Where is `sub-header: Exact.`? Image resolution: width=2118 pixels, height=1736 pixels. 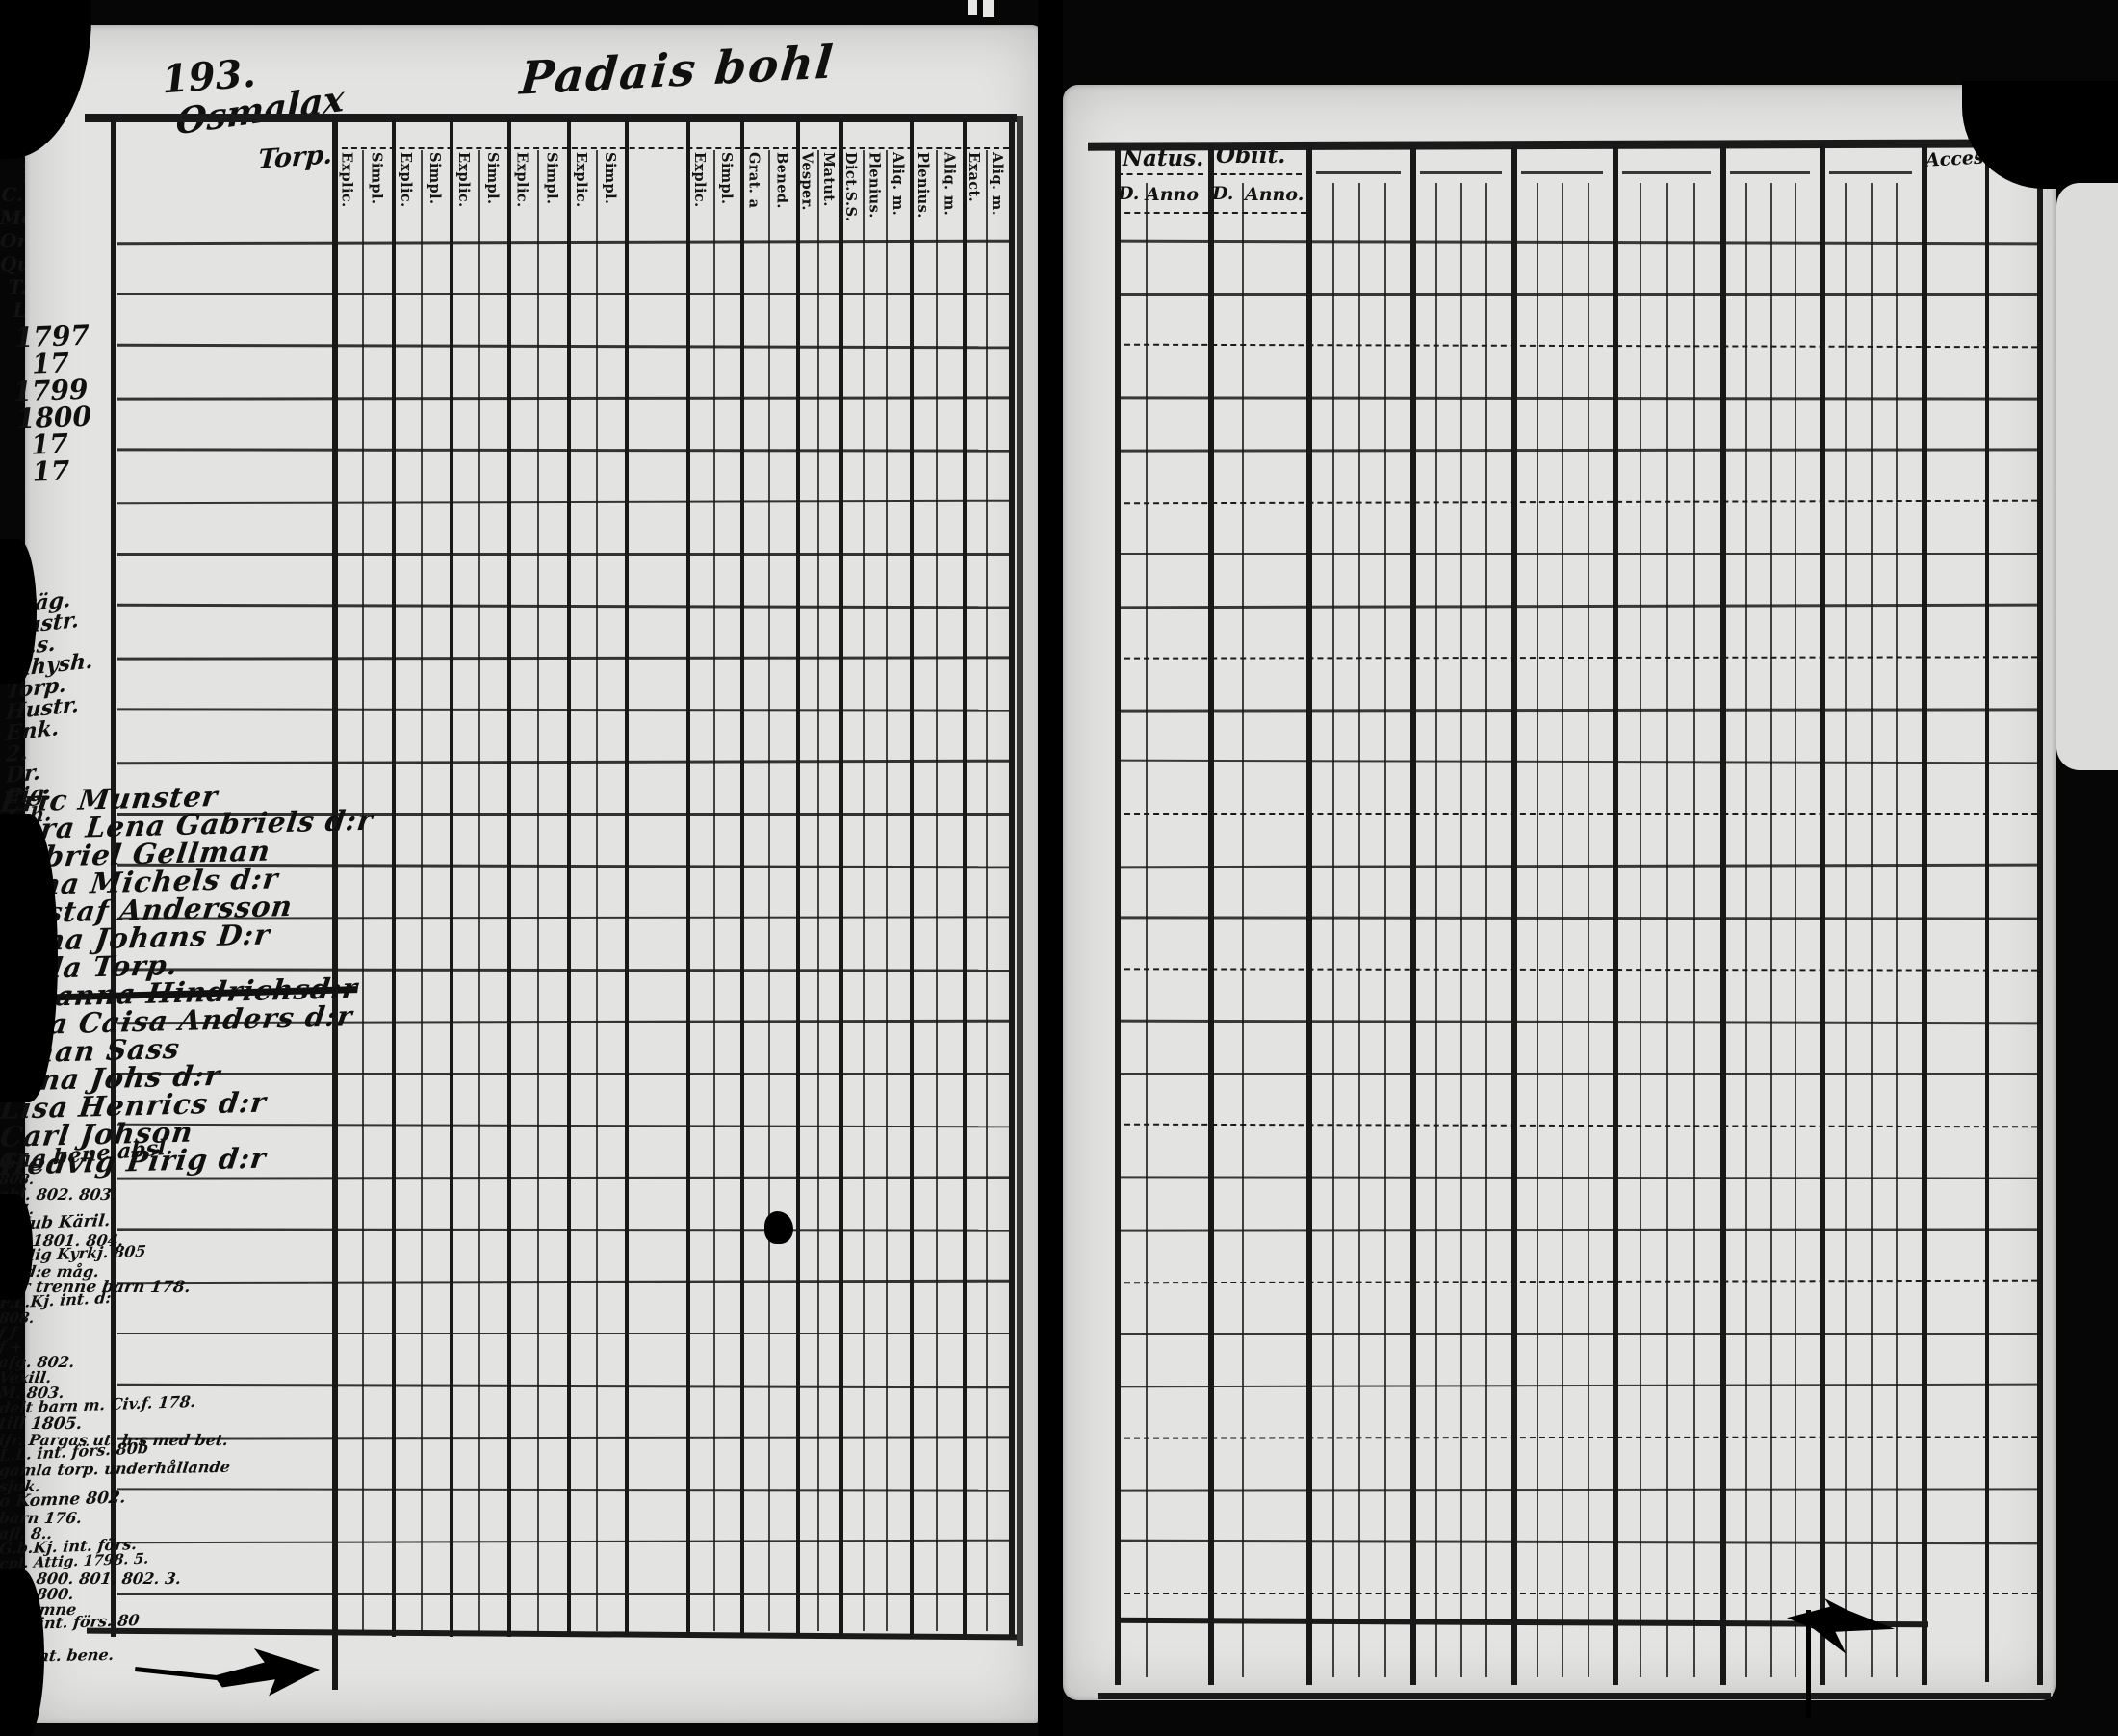 sub-header: Exact. is located at coordinates (974, 177).